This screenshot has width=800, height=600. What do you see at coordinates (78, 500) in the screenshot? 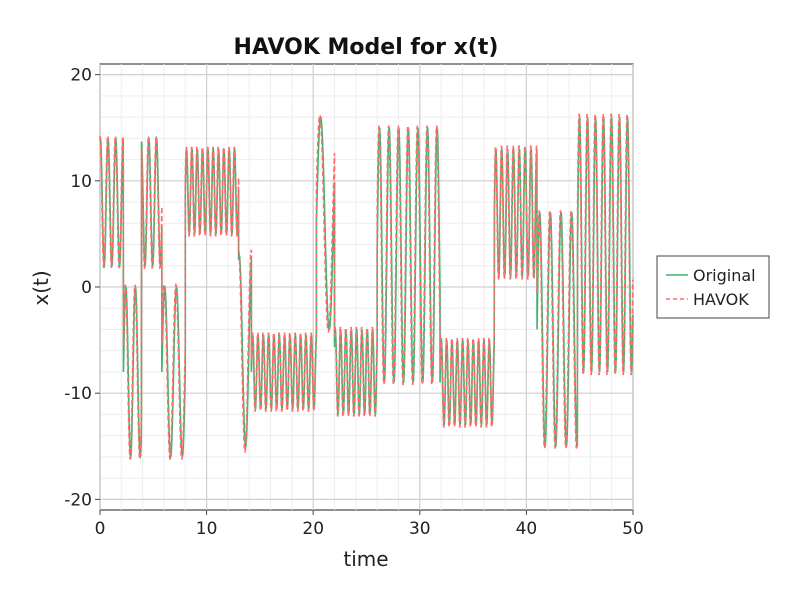
I see `y-tick-label: -20` at bounding box center [78, 500].